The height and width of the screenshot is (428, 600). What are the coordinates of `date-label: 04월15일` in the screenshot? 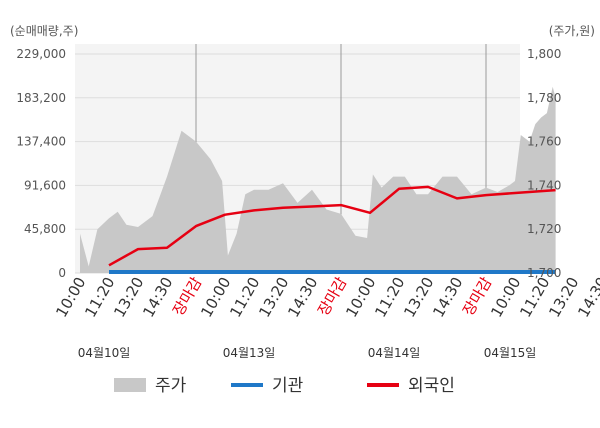 It's located at (510, 353).